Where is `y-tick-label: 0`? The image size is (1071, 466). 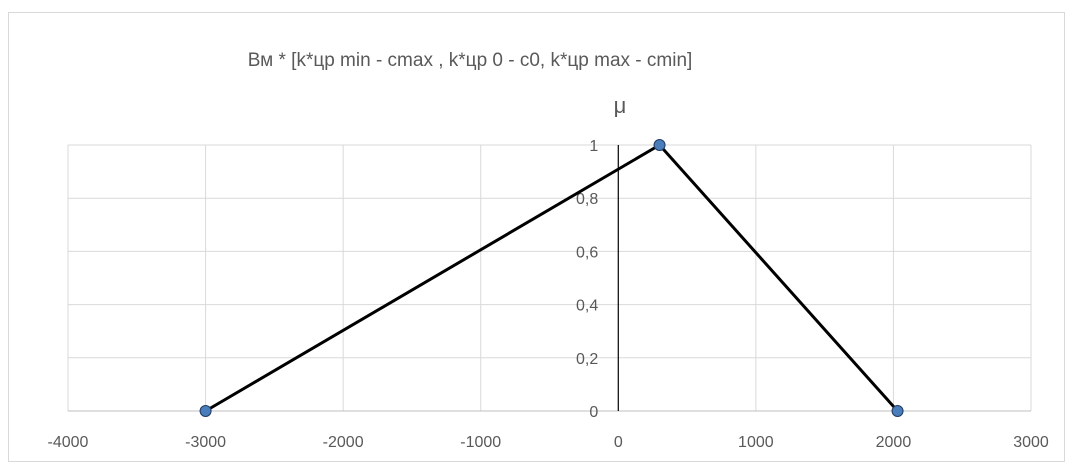 y-tick-label: 0 is located at coordinates (593, 412).